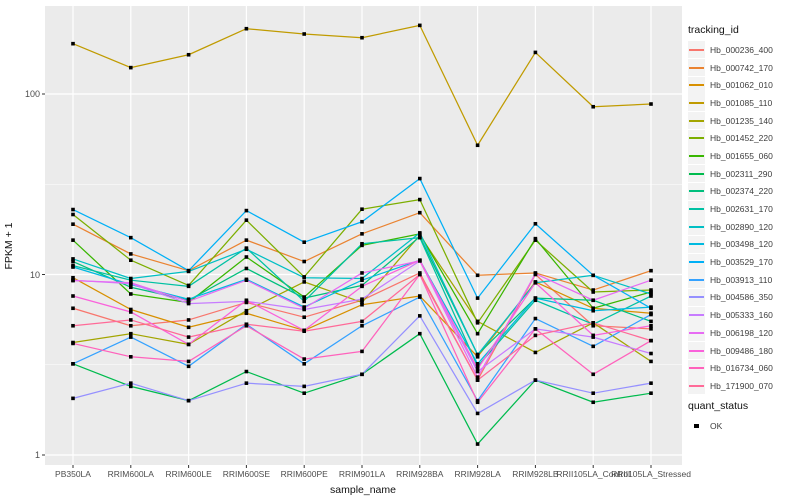  I want to click on legend-label: Hb_004586_350, so click(741, 297).